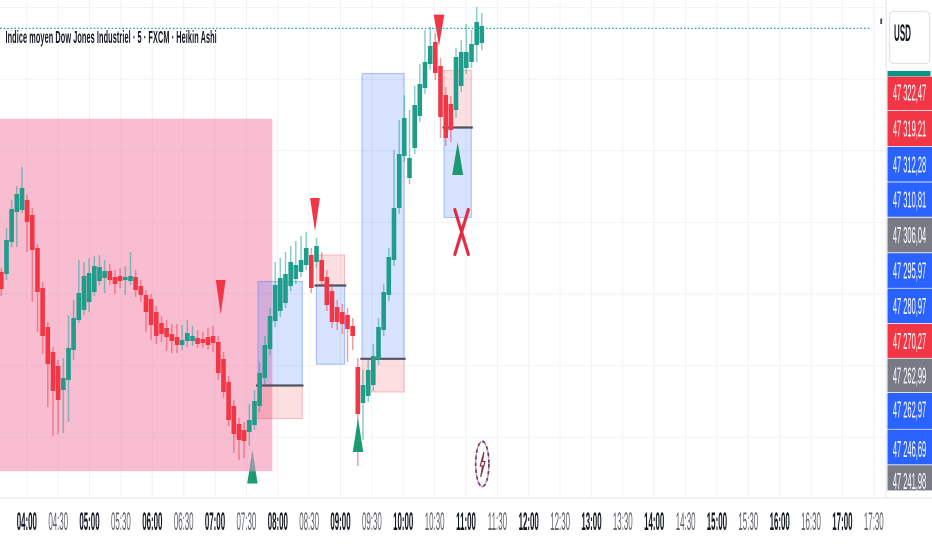 The image size is (932, 550). I want to click on svg-text: 09:30, so click(372, 521).